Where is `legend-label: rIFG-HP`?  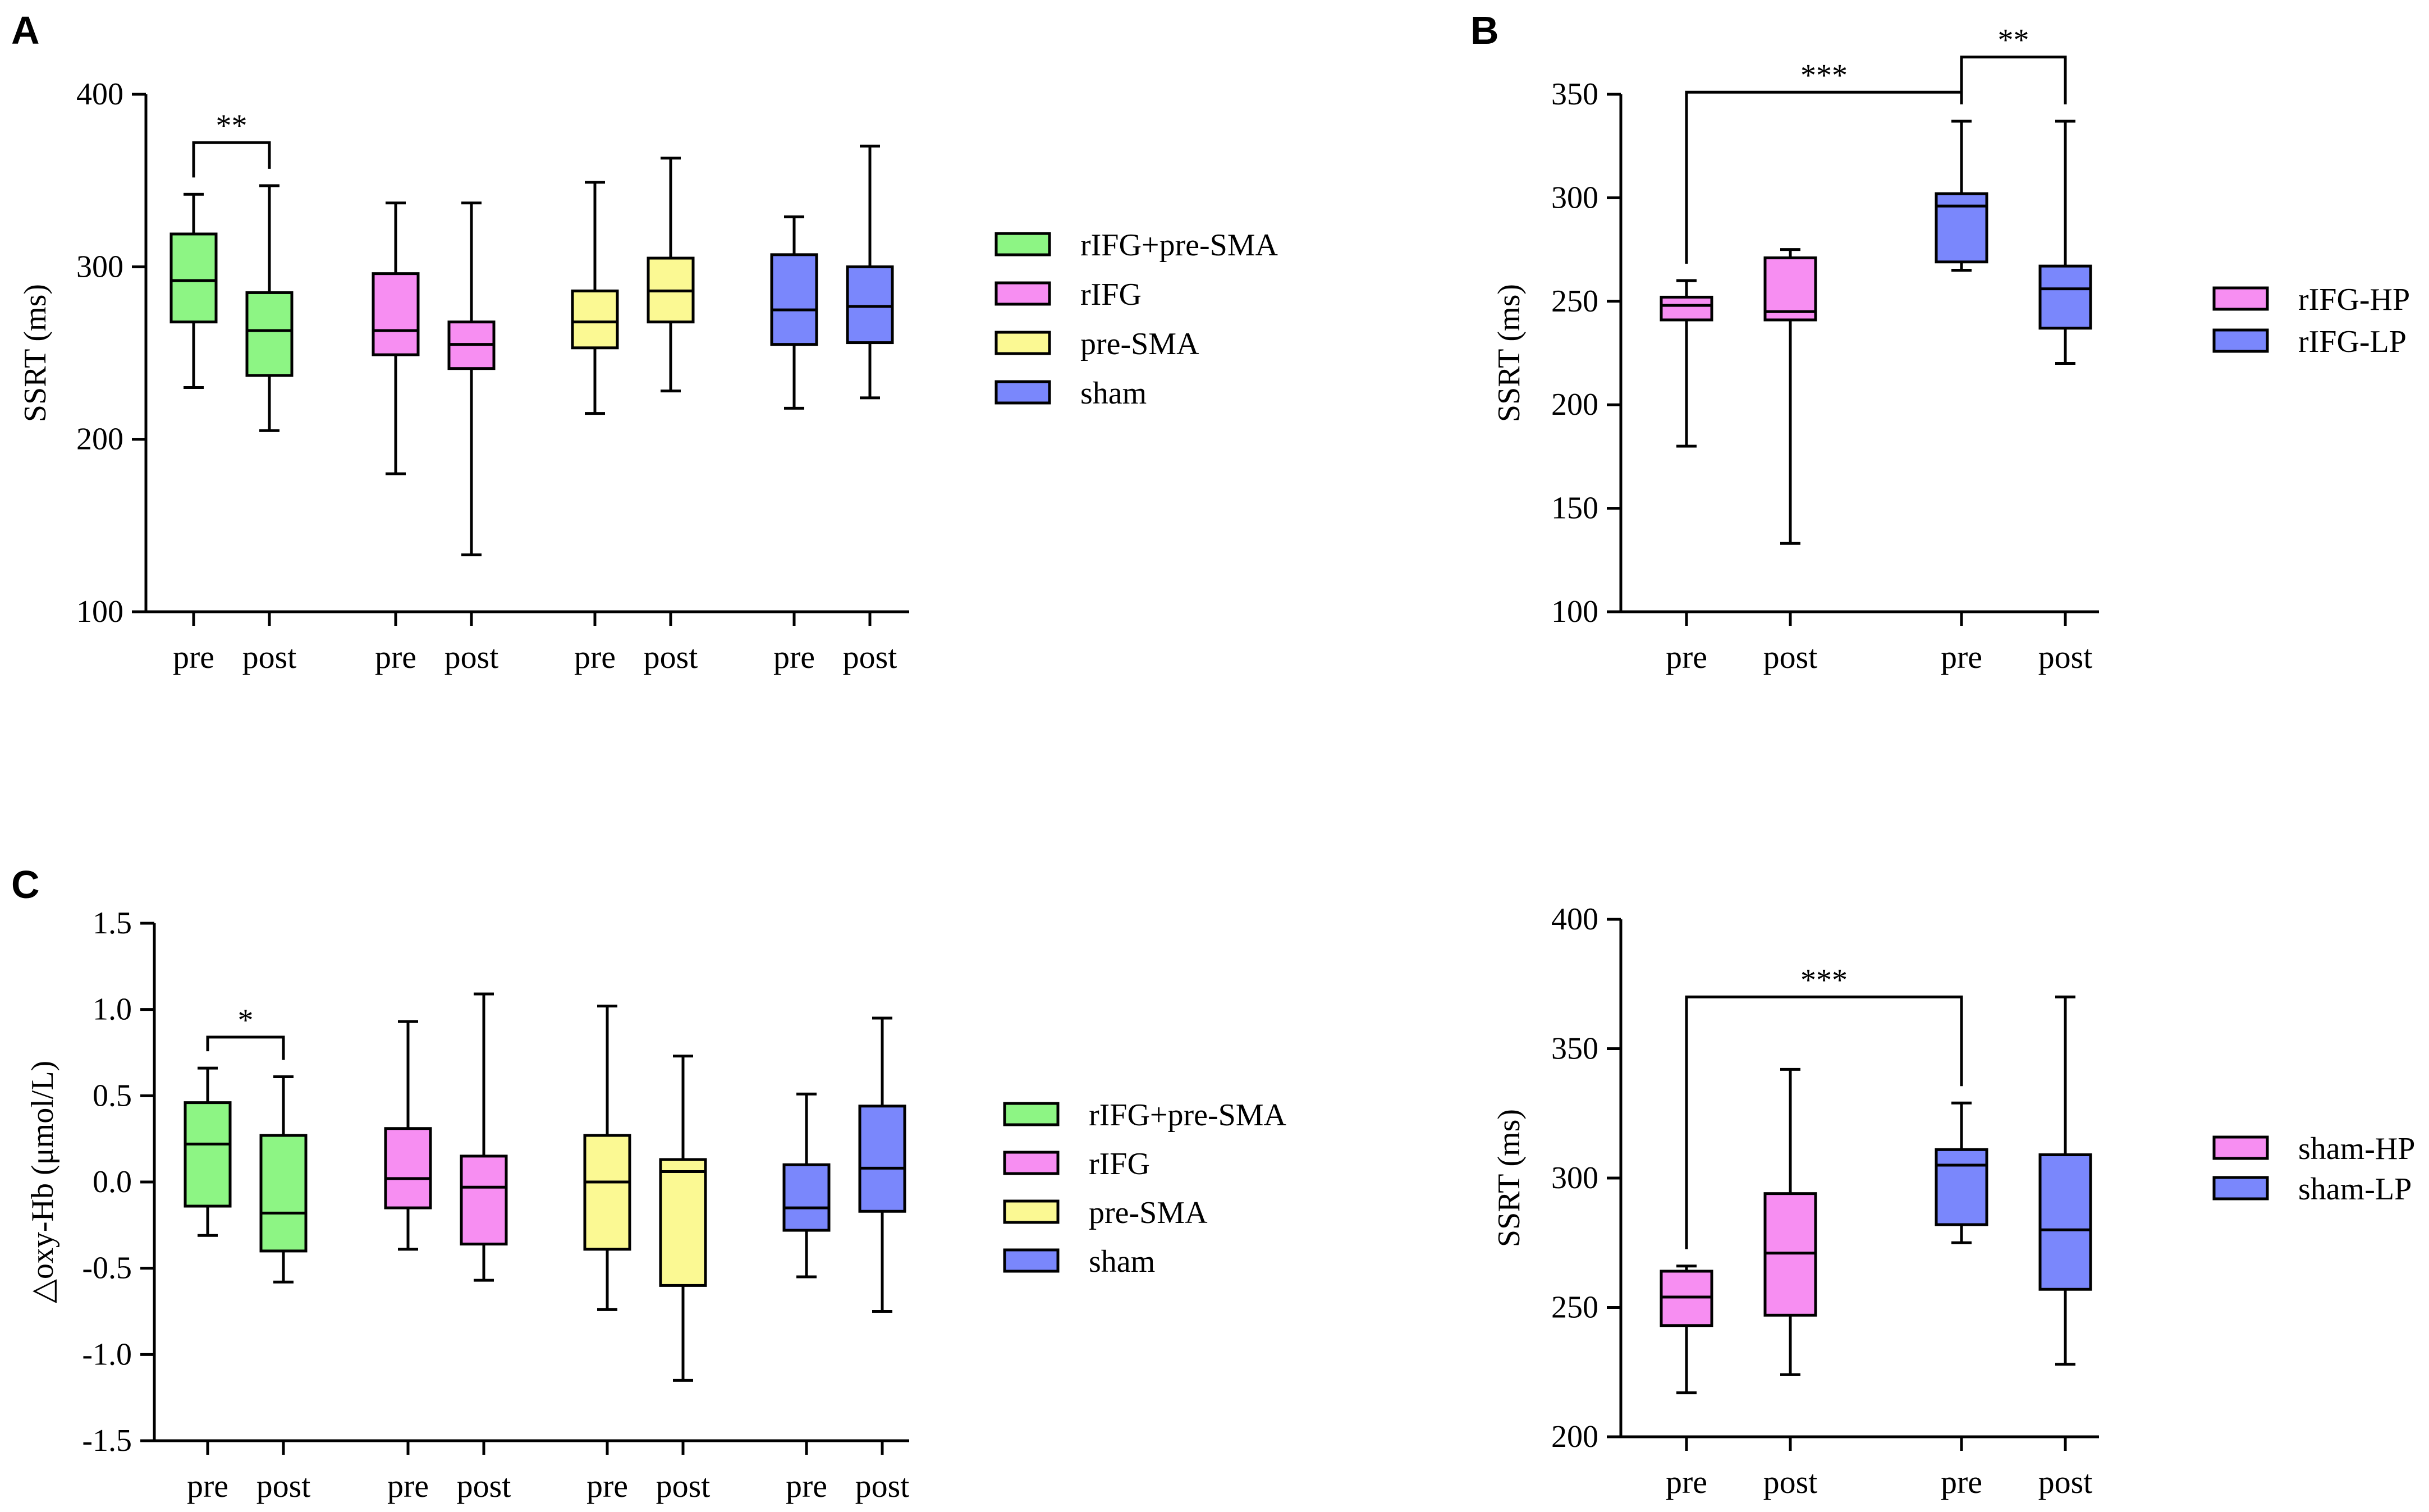 legend-label: rIFG-HP is located at coordinates (2354, 299).